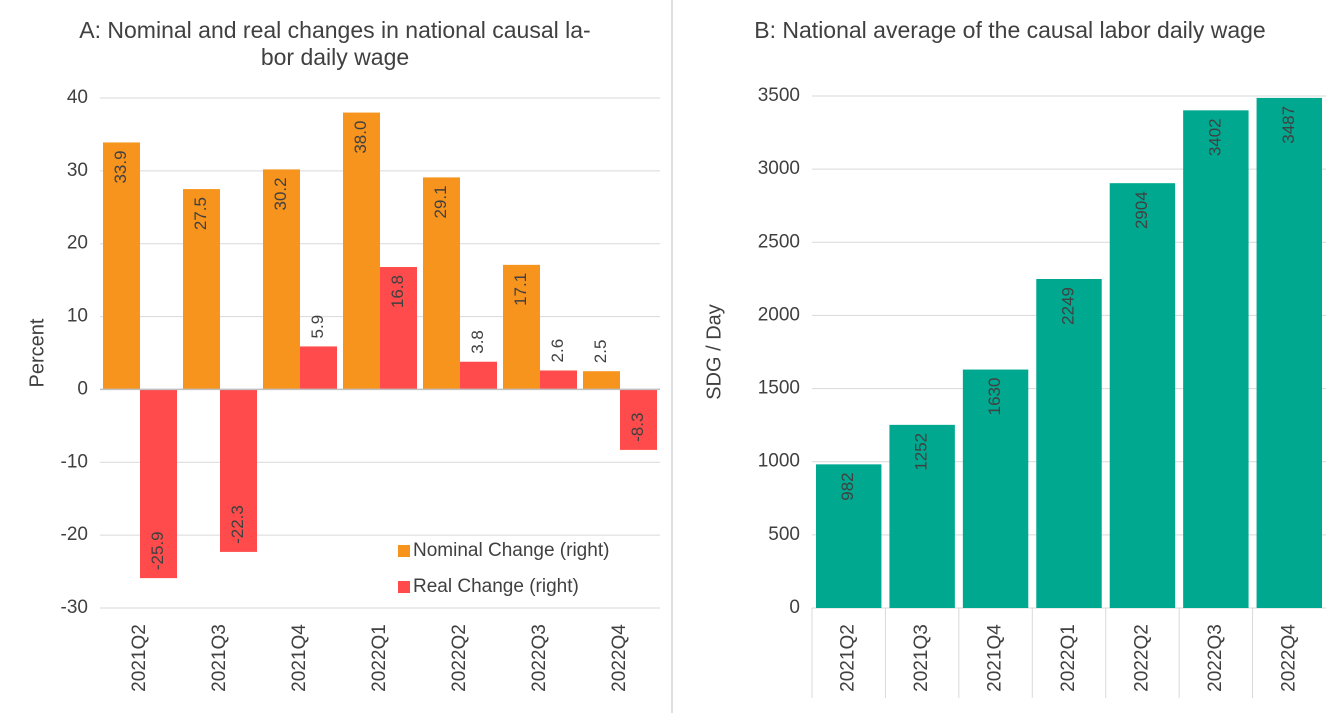  What do you see at coordinates (77, 170) in the screenshot?
I see `y-tick-label: 30` at bounding box center [77, 170].